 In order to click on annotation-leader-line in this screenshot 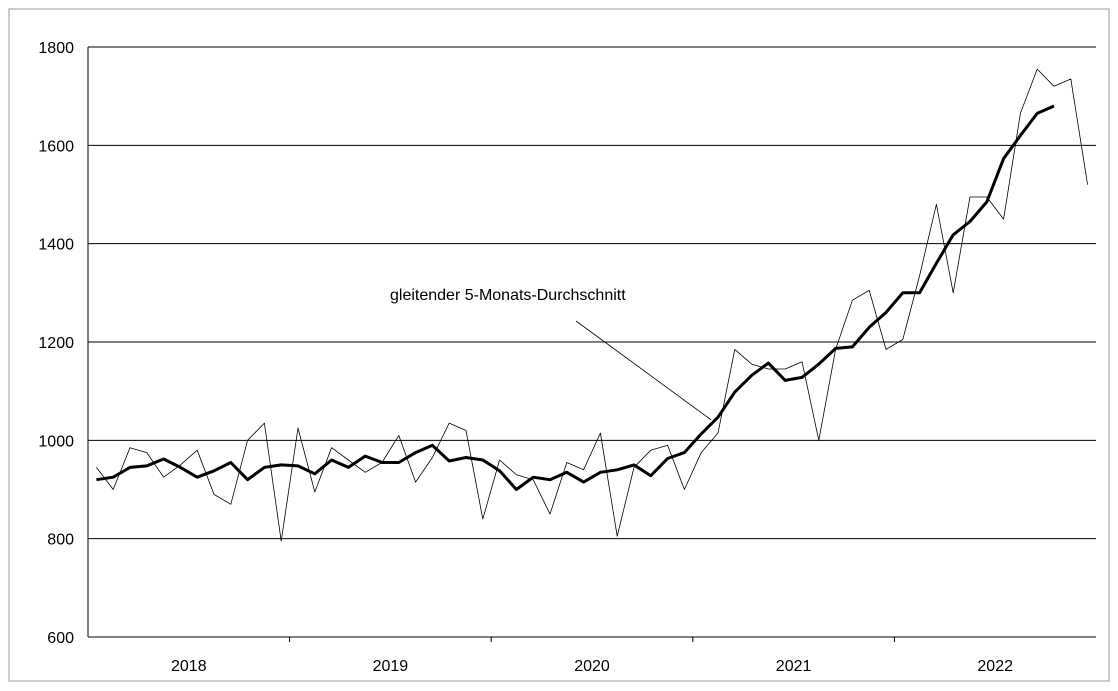, I will do `click(643, 370)`.